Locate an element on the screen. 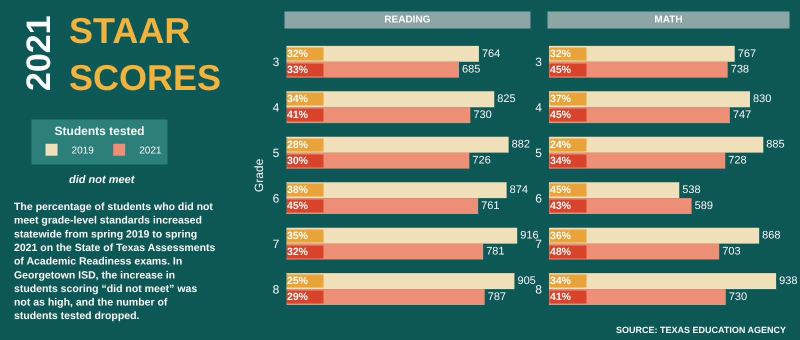  data-label: 589 is located at coordinates (703, 206).